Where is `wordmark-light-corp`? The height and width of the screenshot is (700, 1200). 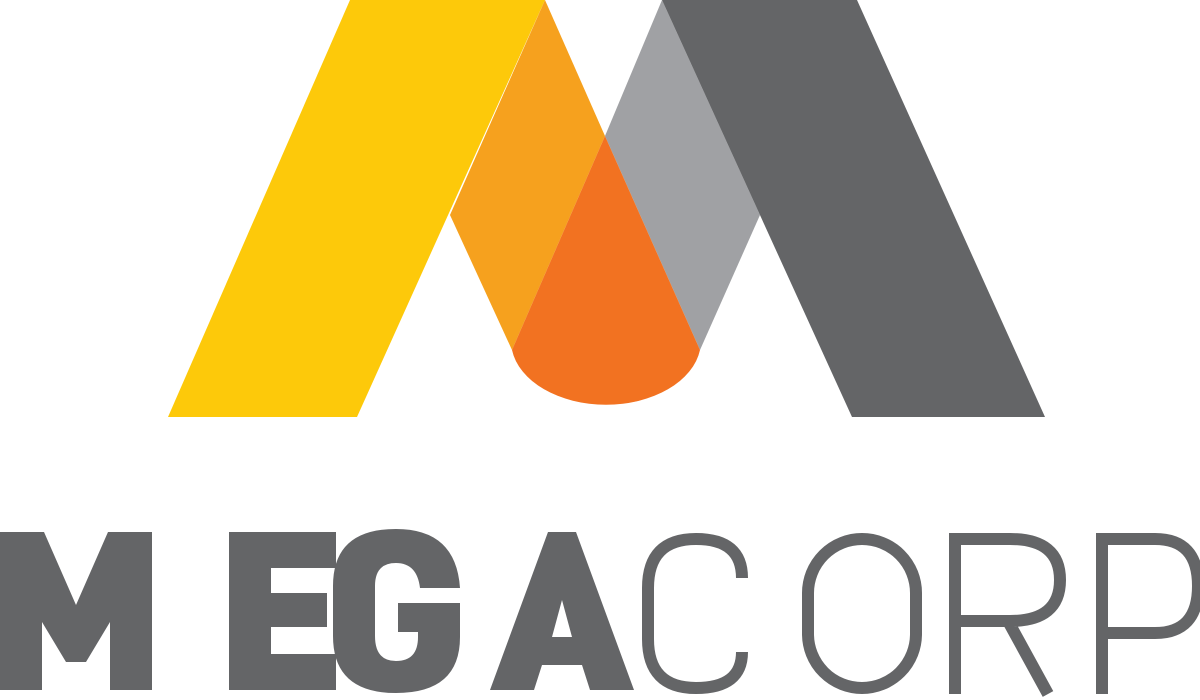 wordmark-light-corp is located at coordinates (921, 614).